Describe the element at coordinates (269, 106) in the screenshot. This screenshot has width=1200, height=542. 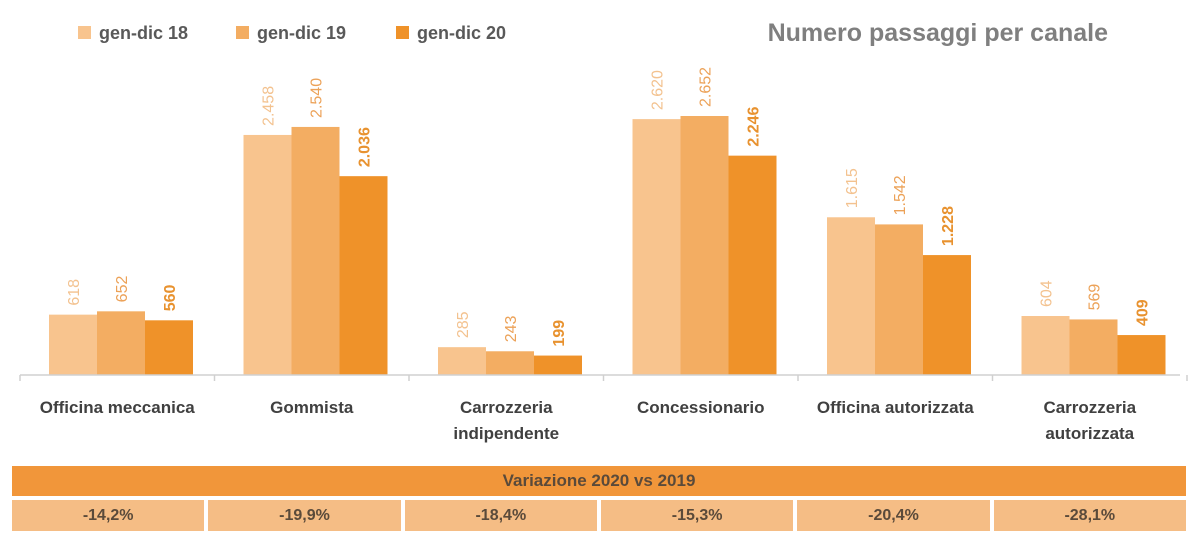
I see `bar-value-label: 2.458` at that location.